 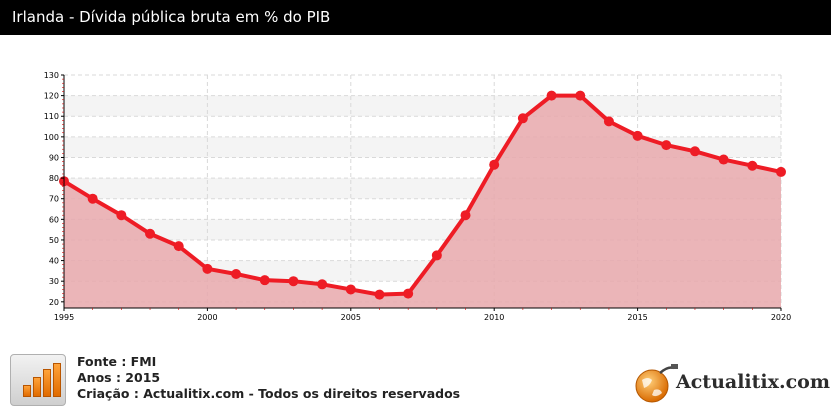 I want to click on globe-plug-icon, so click(x=656, y=383).